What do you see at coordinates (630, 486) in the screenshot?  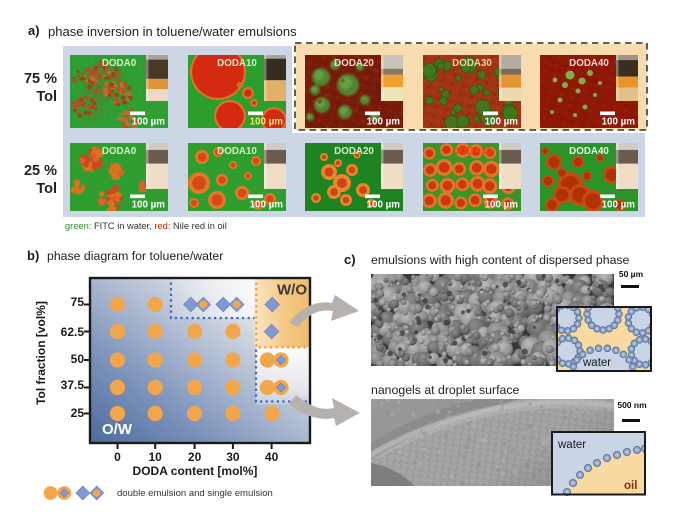 I see `svg-text: oil` at bounding box center [630, 486].